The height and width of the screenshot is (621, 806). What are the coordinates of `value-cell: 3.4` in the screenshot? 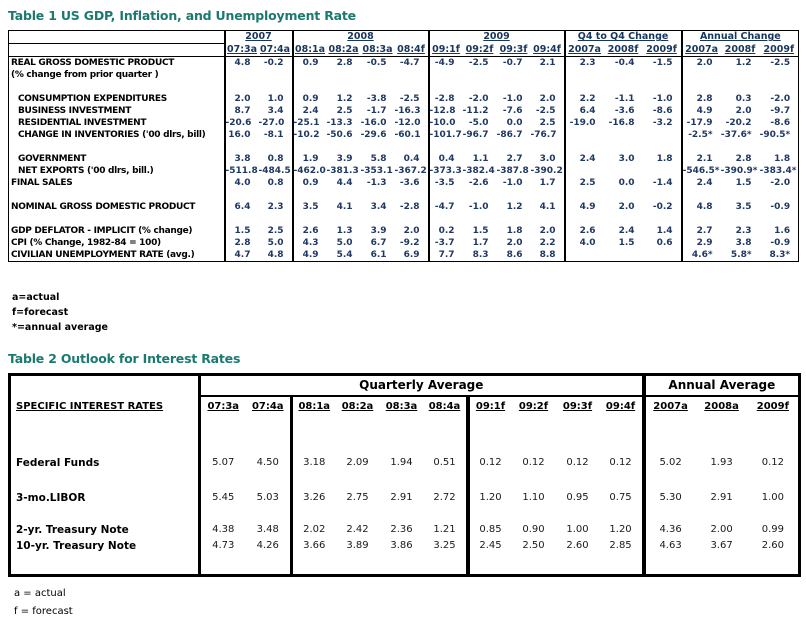 It's located at (275, 111).